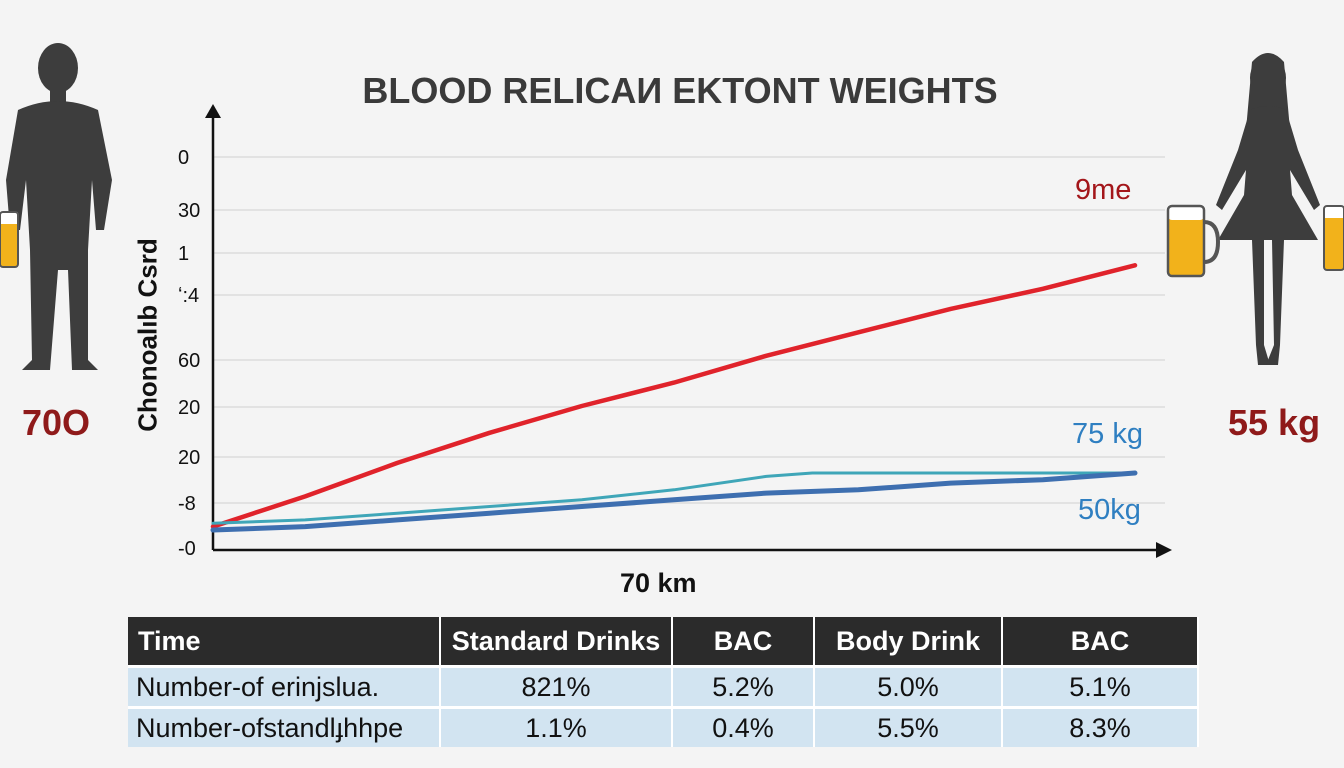  I want to click on woman-silhouette-icon, so click(1255, 209).